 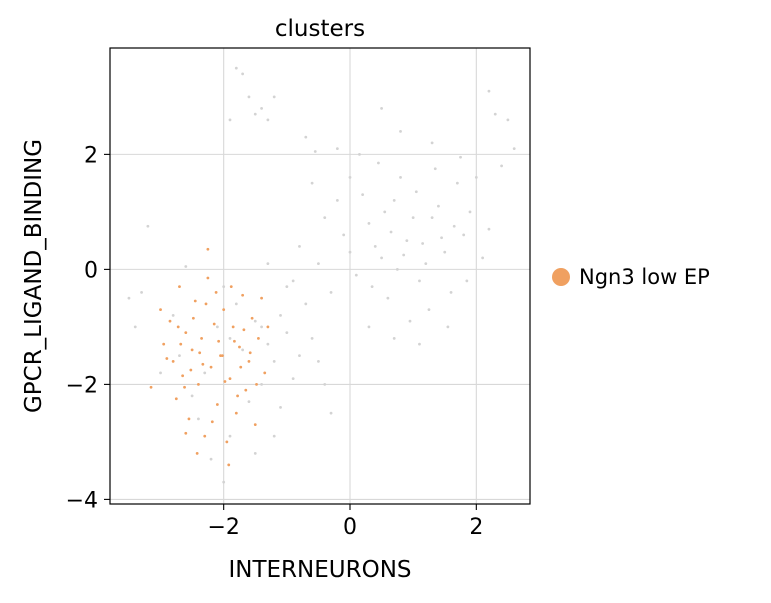 What do you see at coordinates (82, 385) in the screenshot?
I see `y-tick-label: −2` at bounding box center [82, 385].